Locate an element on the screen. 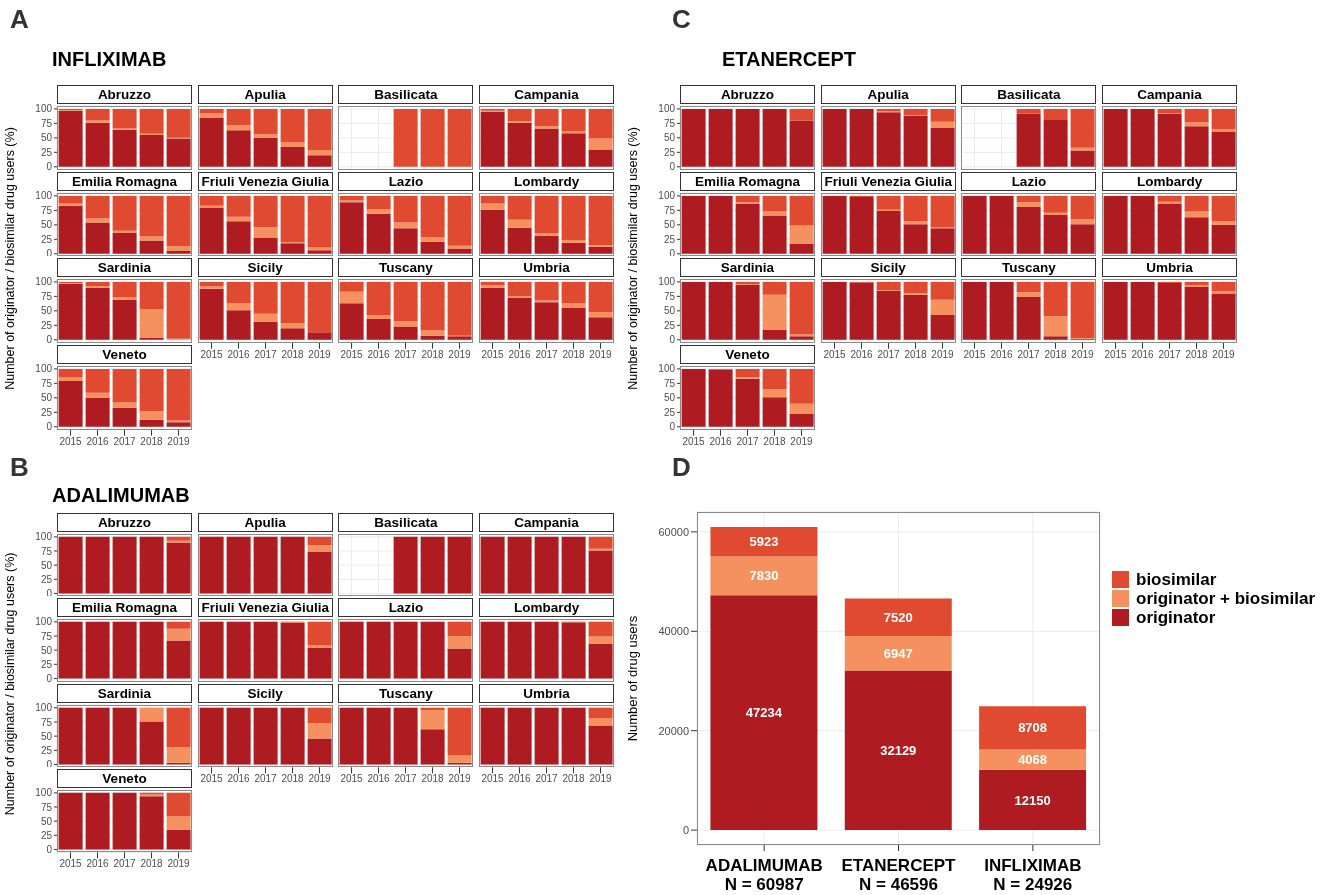  data-label: 8708 is located at coordinates (1033, 728).